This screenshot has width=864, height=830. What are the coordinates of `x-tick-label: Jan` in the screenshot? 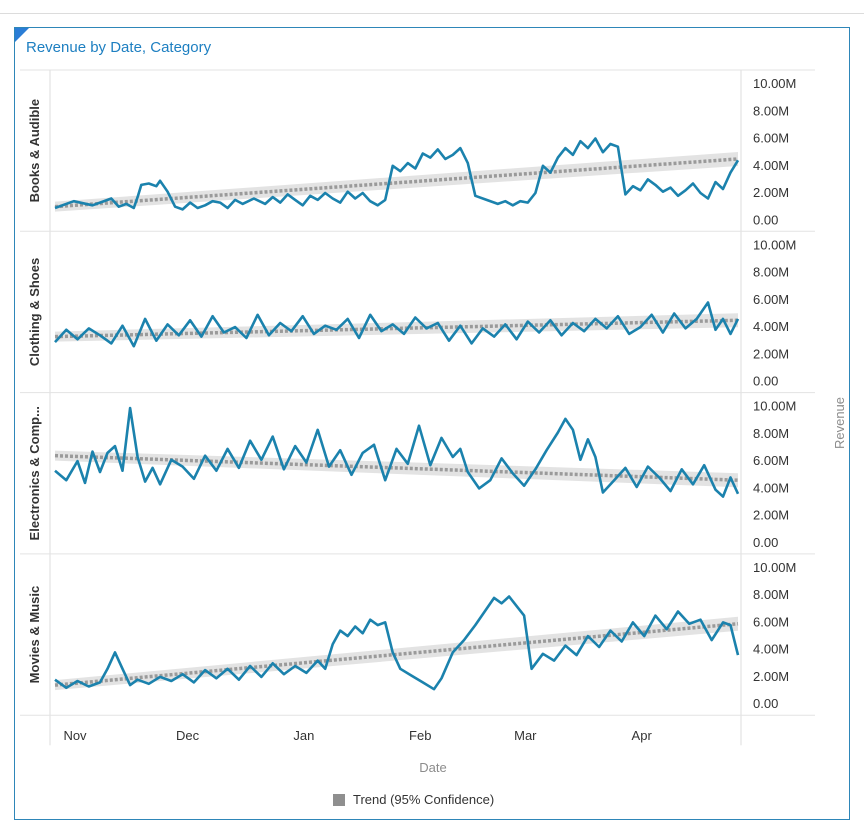 It's located at (303, 735).